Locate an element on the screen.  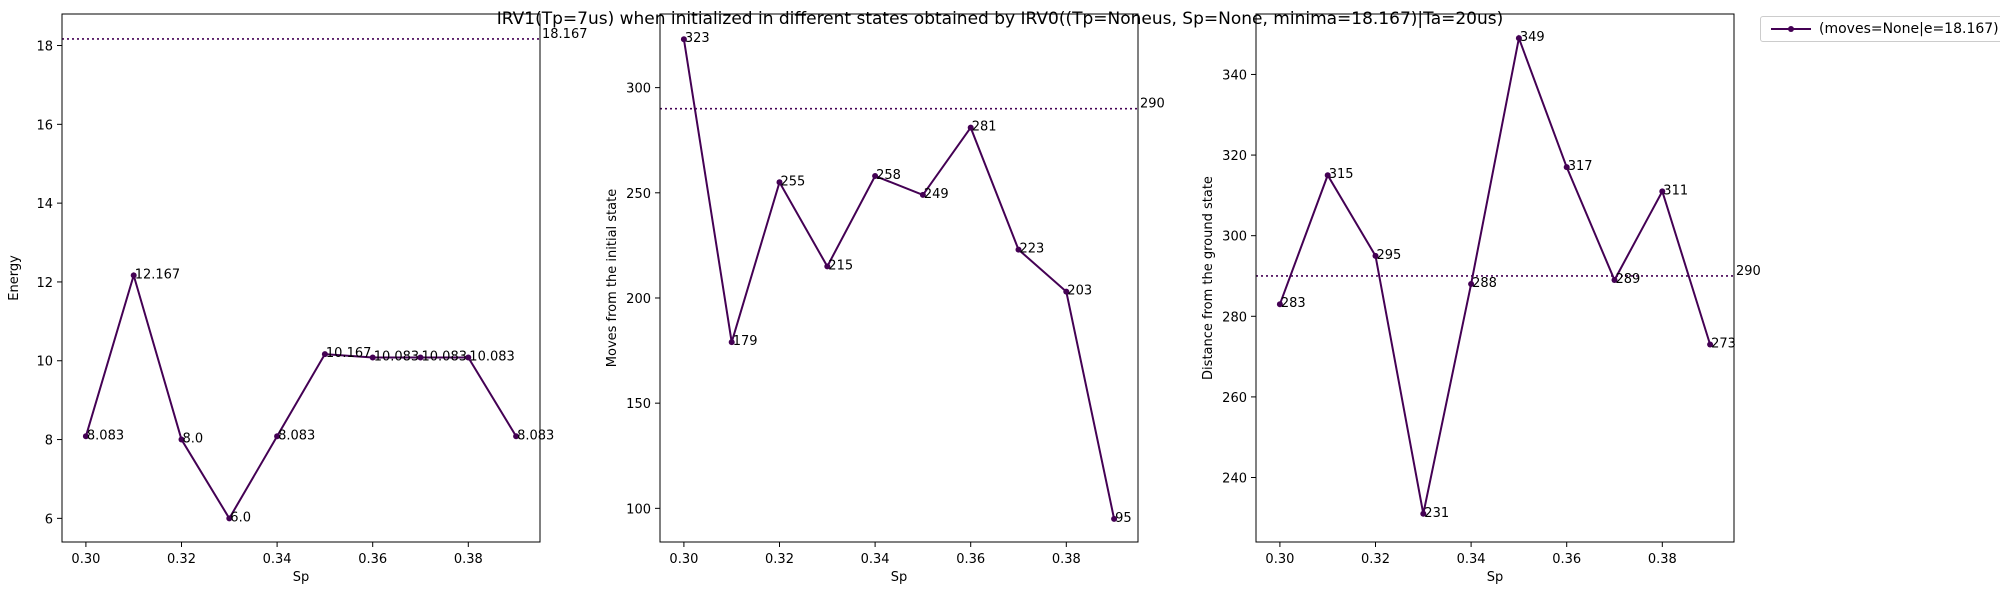
y-axis-label: Energy is located at coordinates (14, 278).